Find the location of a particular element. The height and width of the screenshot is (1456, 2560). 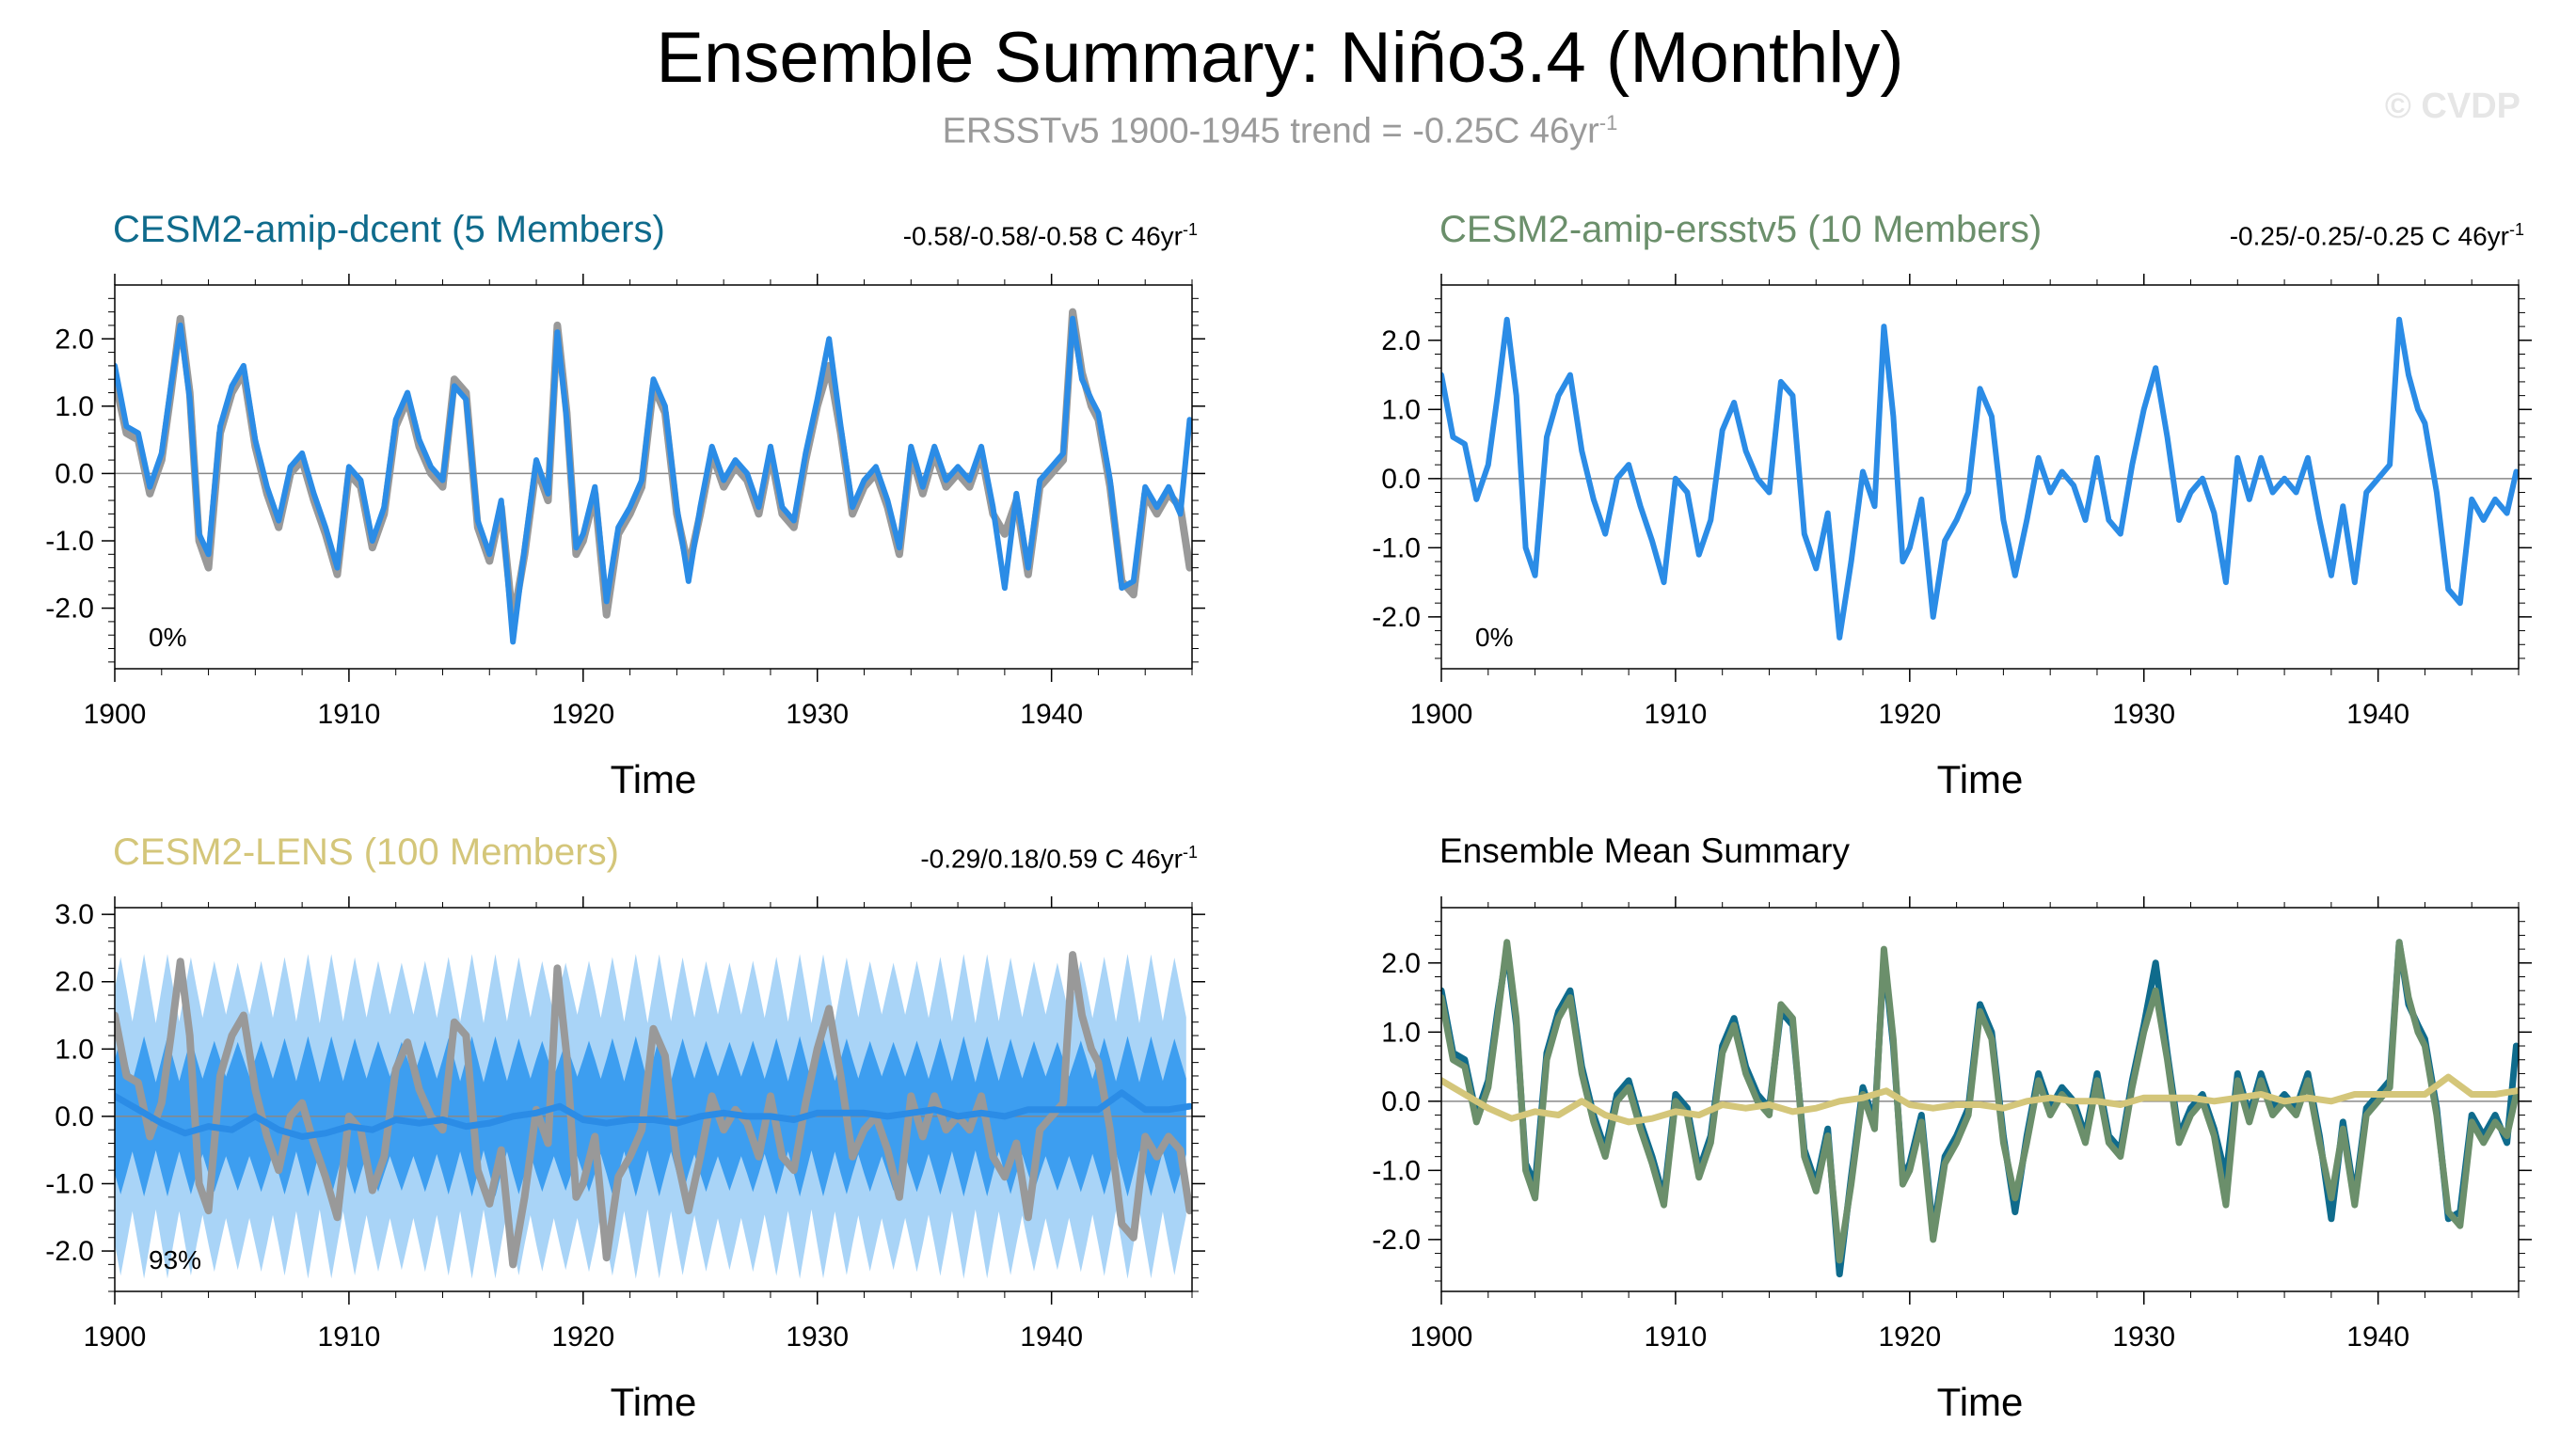

panel-title-summary: Ensemble Mean Summary is located at coordinates (1644, 850).